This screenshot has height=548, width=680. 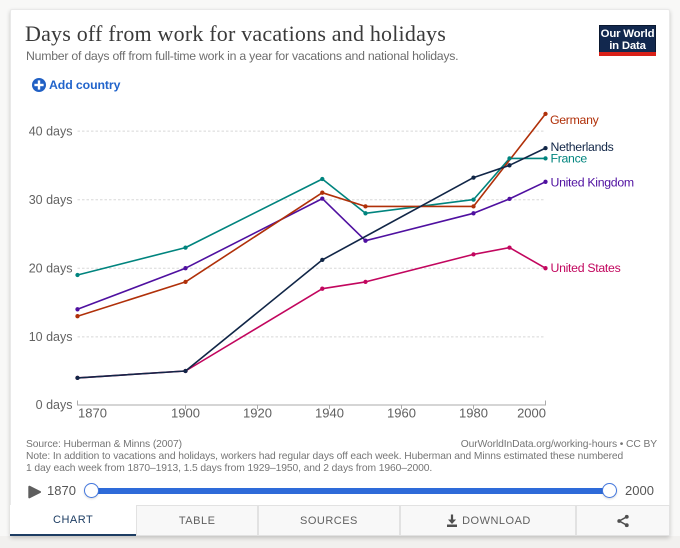 What do you see at coordinates (329, 413) in the screenshot?
I see `svg-text: 1940` at bounding box center [329, 413].